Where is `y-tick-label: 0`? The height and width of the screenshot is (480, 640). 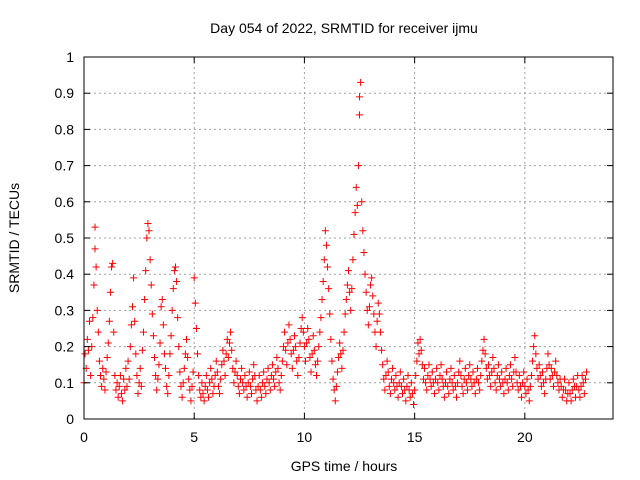 y-tick-label: 0 is located at coordinates (70, 419).